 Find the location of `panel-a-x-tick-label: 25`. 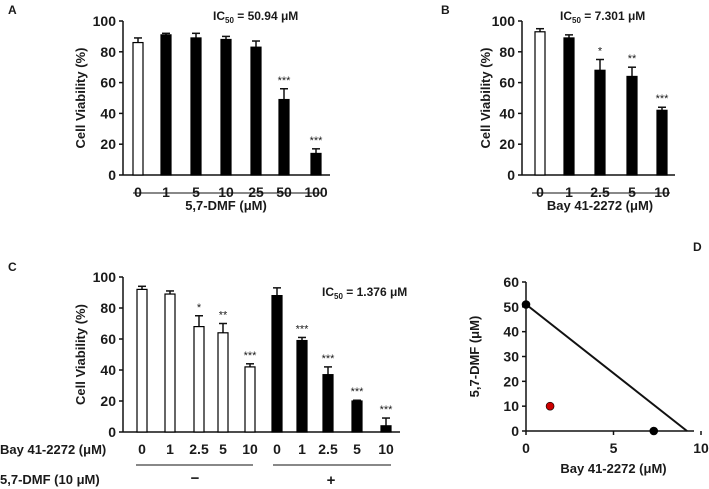

panel-a-x-tick-label: 25 is located at coordinates (256, 192).